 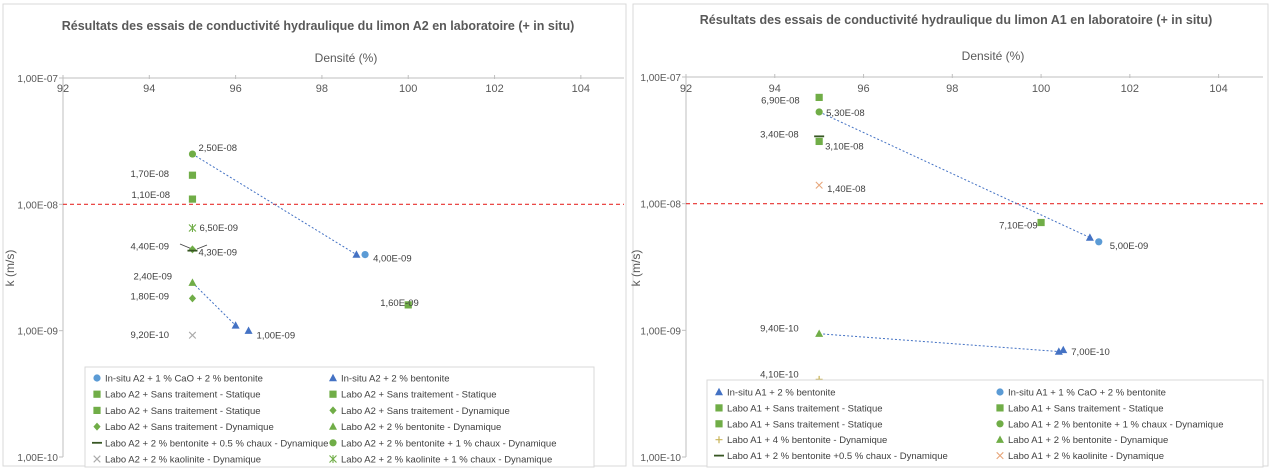 I want to click on y-tick-label: 1,00E-07, so click(x=660, y=78).